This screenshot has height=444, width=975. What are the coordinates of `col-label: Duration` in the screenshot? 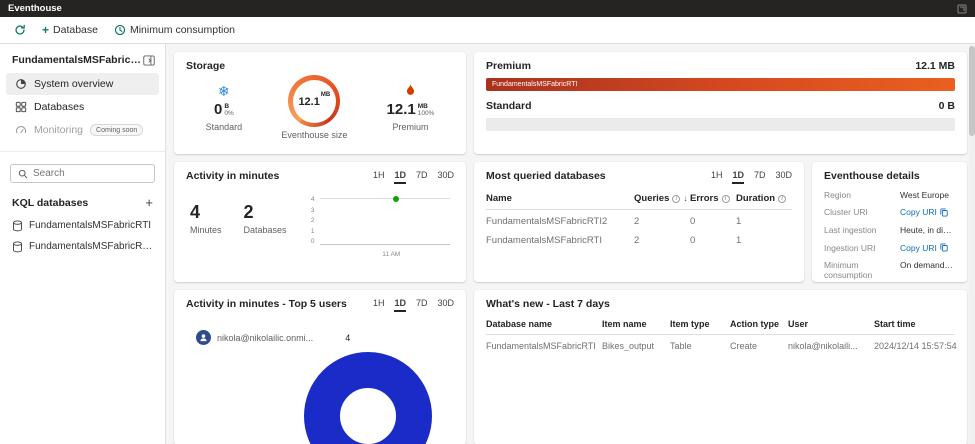 It's located at (756, 198).